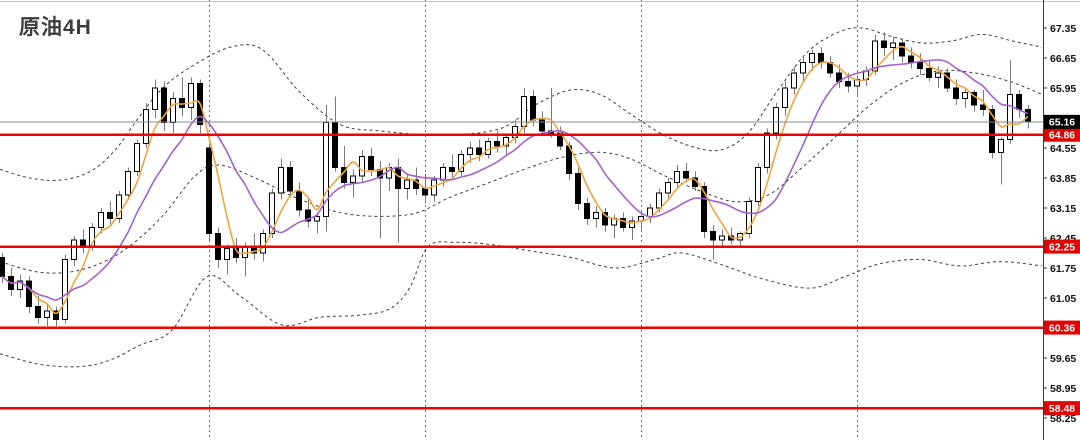 The image size is (1080, 440). I want to click on axis-tick-label: 61.75, so click(1063, 269).